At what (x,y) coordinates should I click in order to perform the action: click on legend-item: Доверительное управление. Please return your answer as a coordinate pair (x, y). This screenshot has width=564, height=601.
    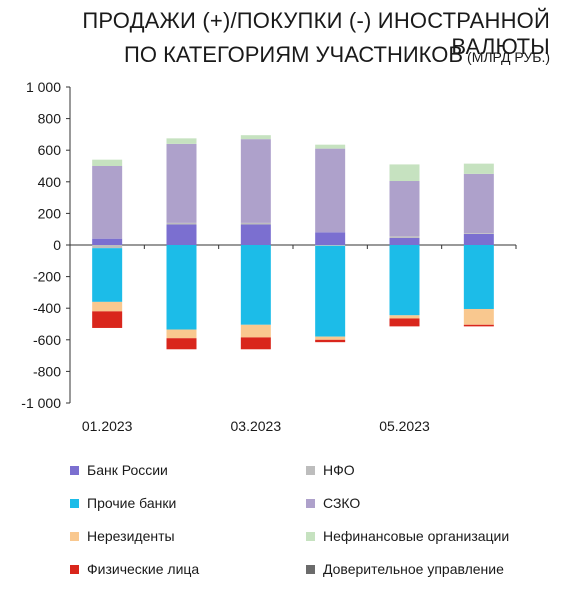
    Looking at the image, I should click on (405, 569).